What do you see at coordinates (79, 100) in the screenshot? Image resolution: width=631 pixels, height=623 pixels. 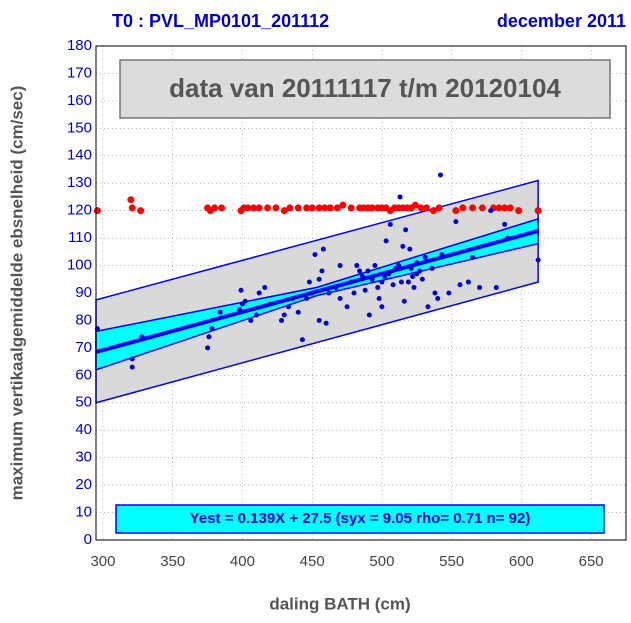 I see `y-tick-label: 160` at bounding box center [79, 100].